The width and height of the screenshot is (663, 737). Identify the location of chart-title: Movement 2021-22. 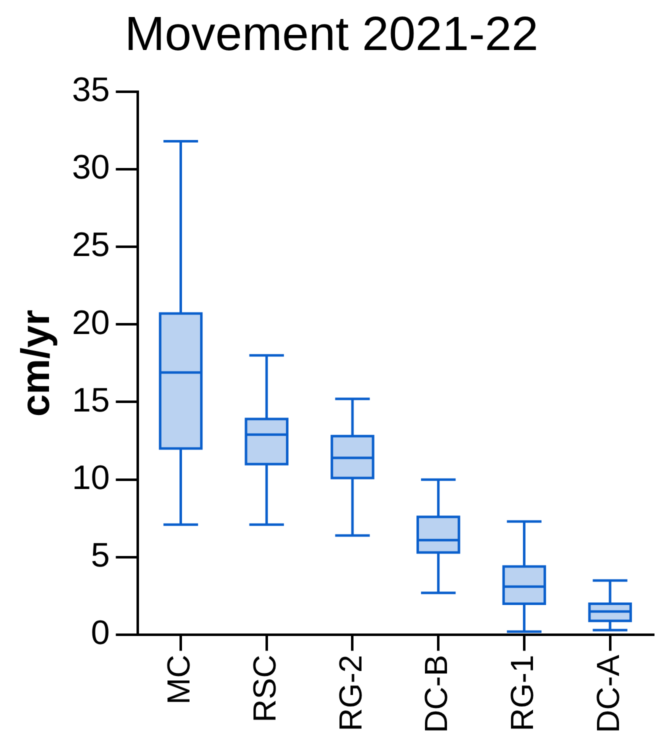
(331, 35).